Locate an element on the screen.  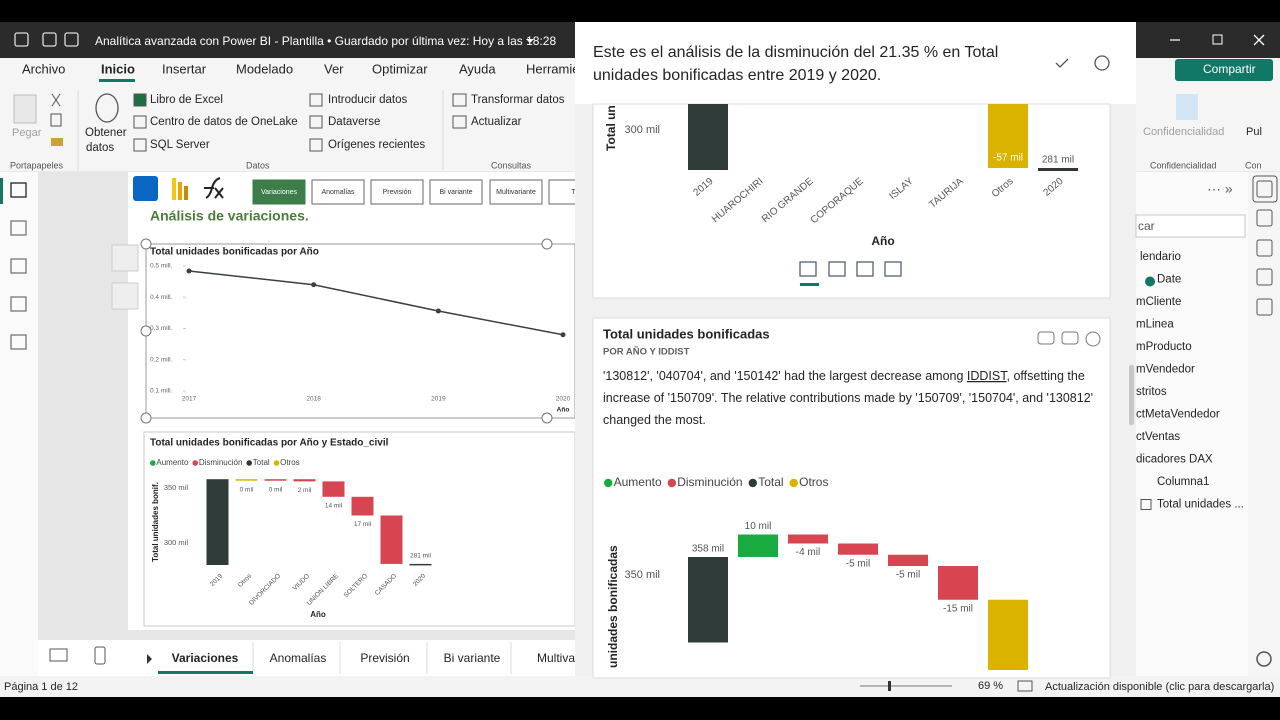
undo-icon is located at coordinates (49, 39).